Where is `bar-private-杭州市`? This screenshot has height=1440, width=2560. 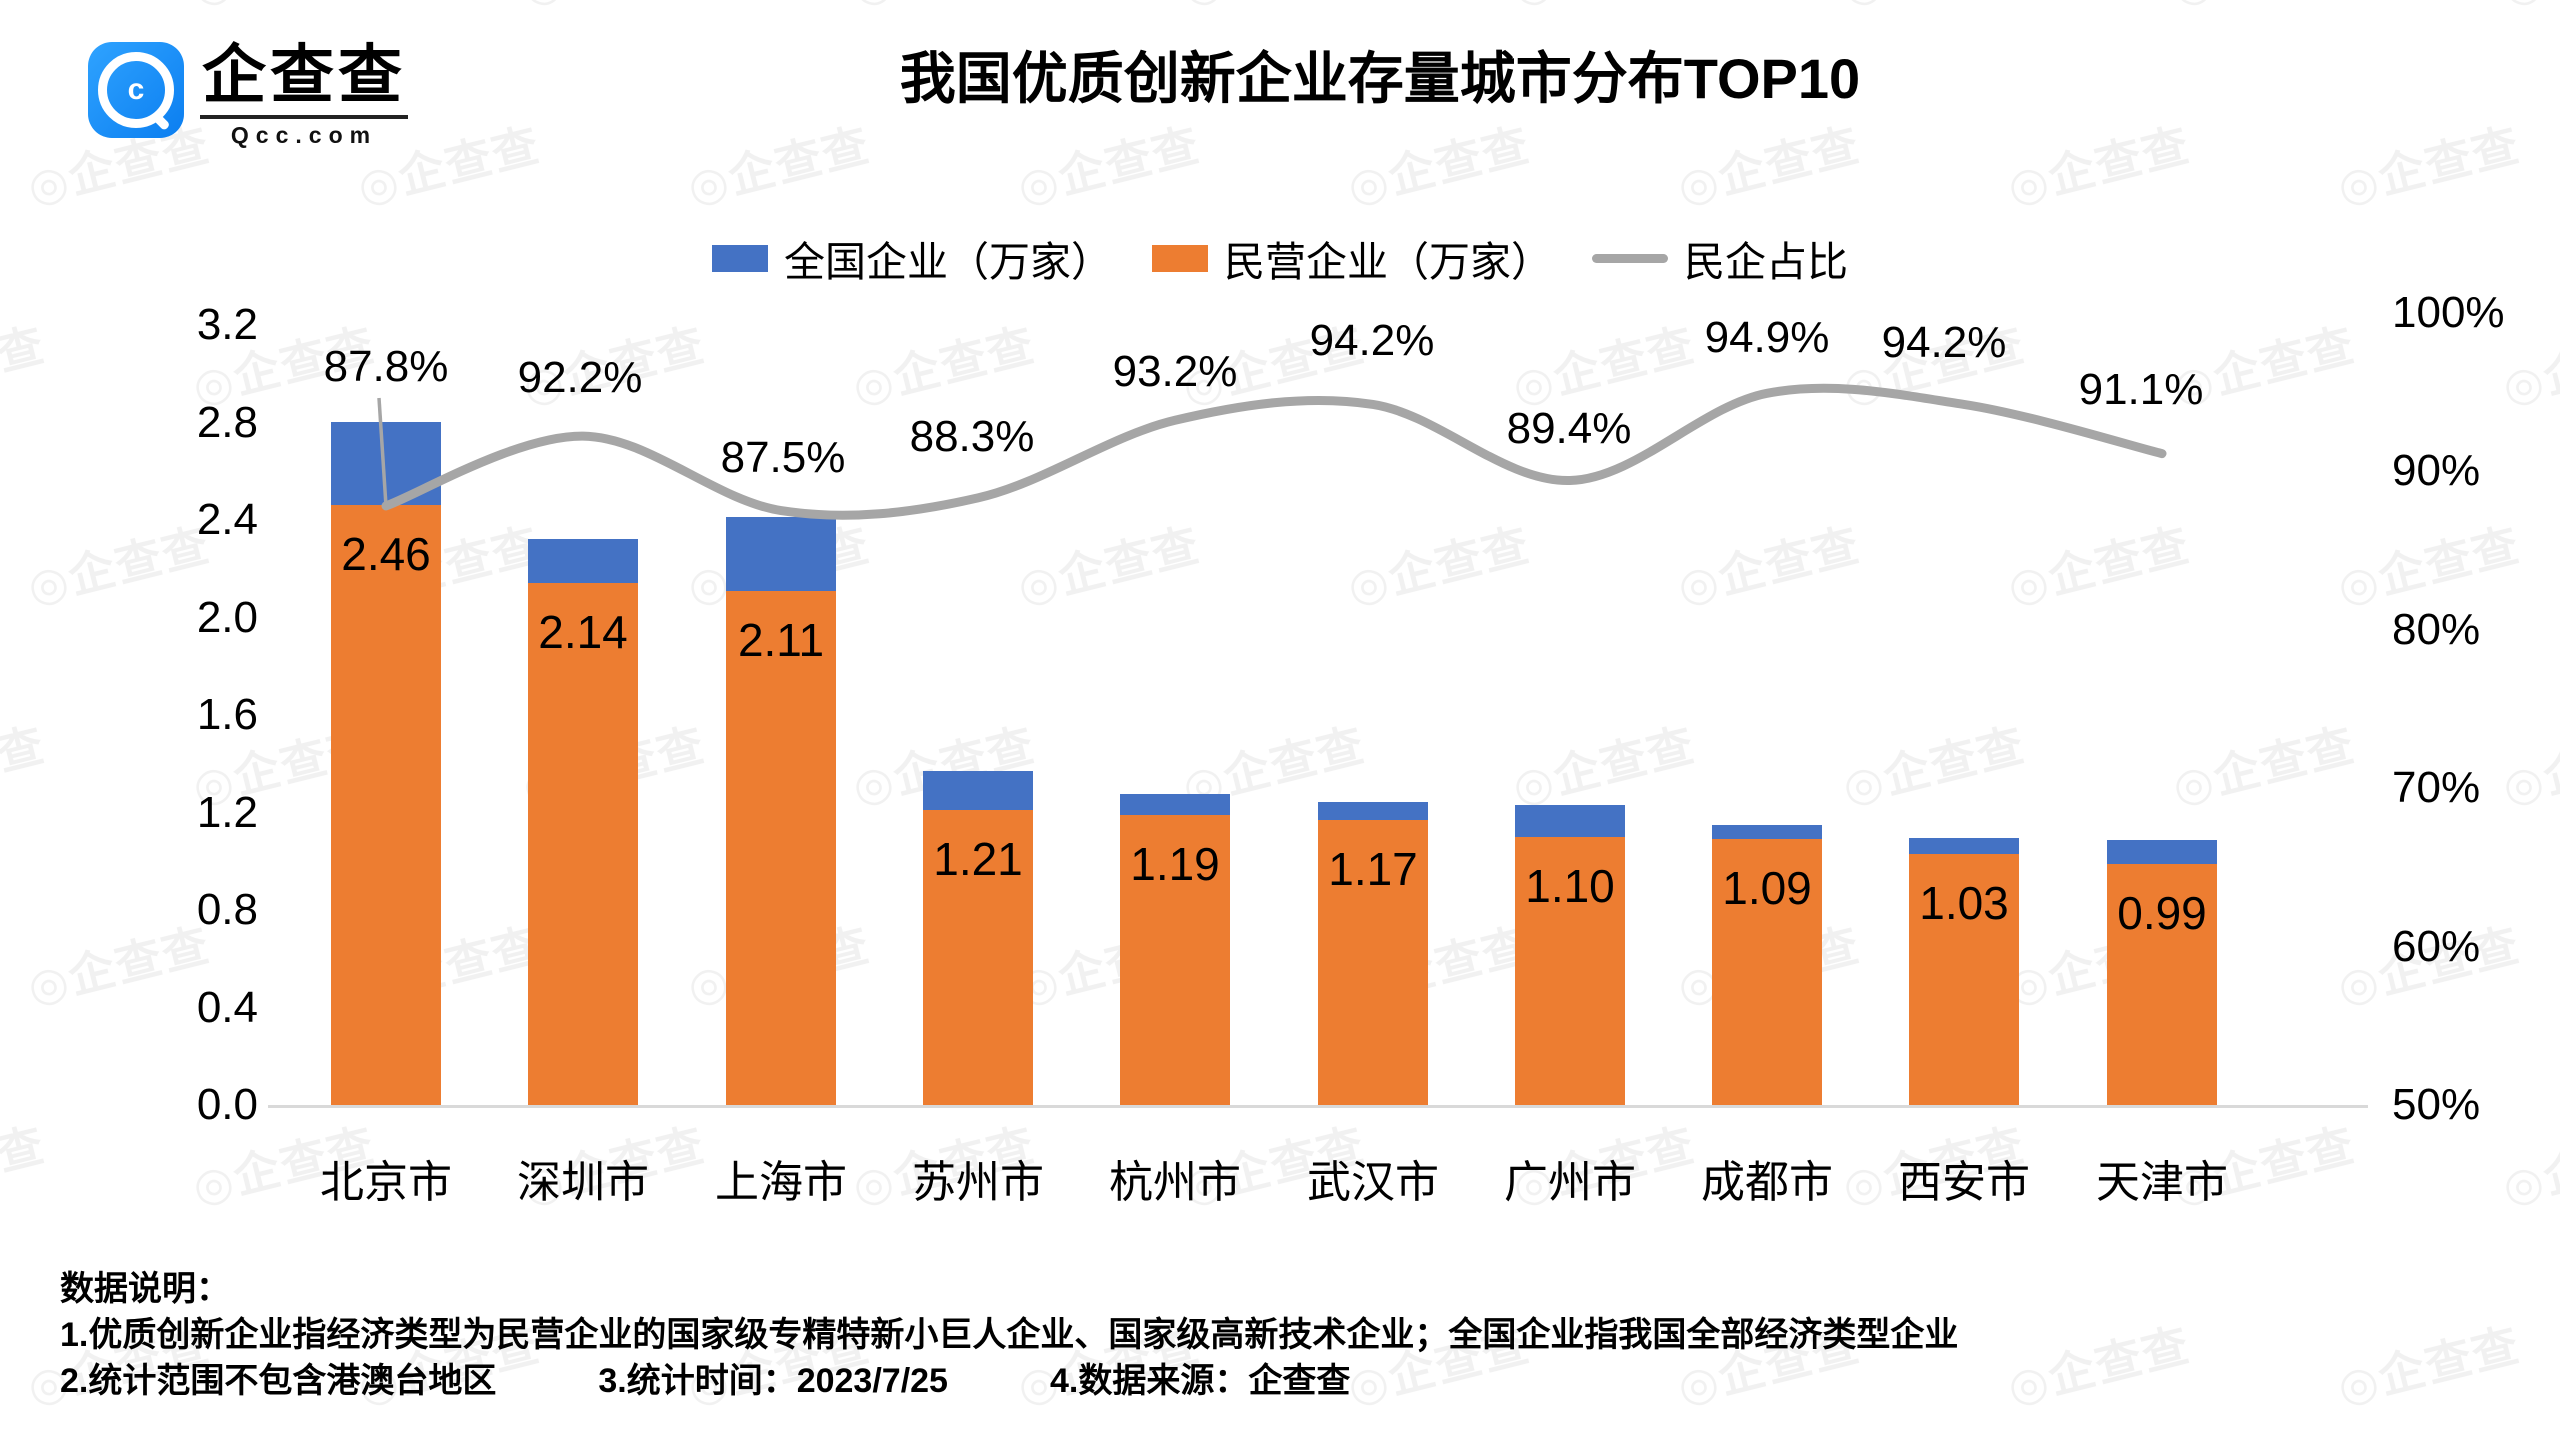 bar-private-杭州市 is located at coordinates (1175, 959).